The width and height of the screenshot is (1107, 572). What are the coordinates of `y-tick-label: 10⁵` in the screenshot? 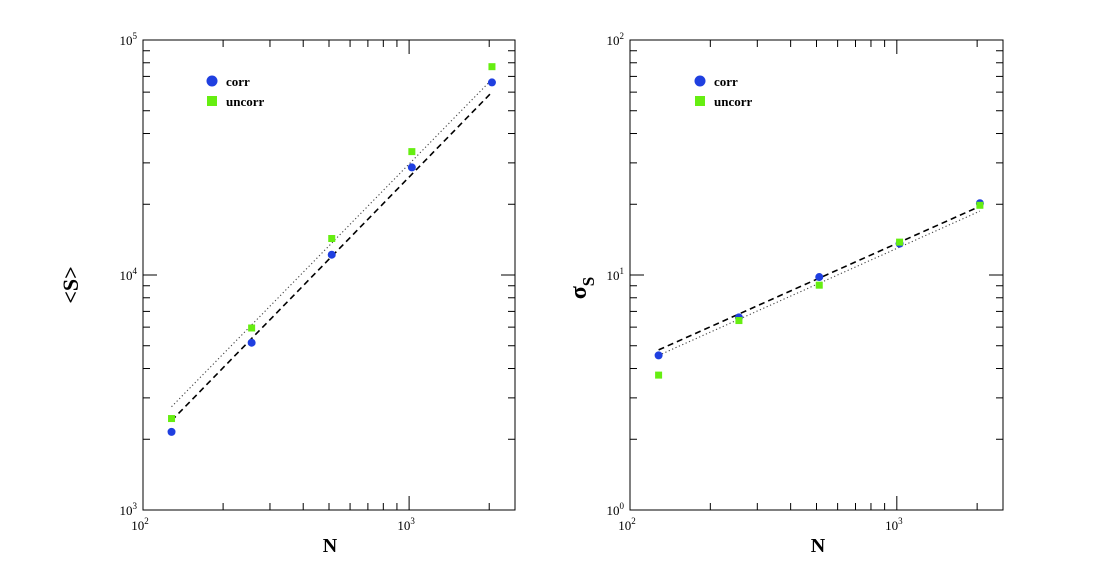 It's located at (129, 39).